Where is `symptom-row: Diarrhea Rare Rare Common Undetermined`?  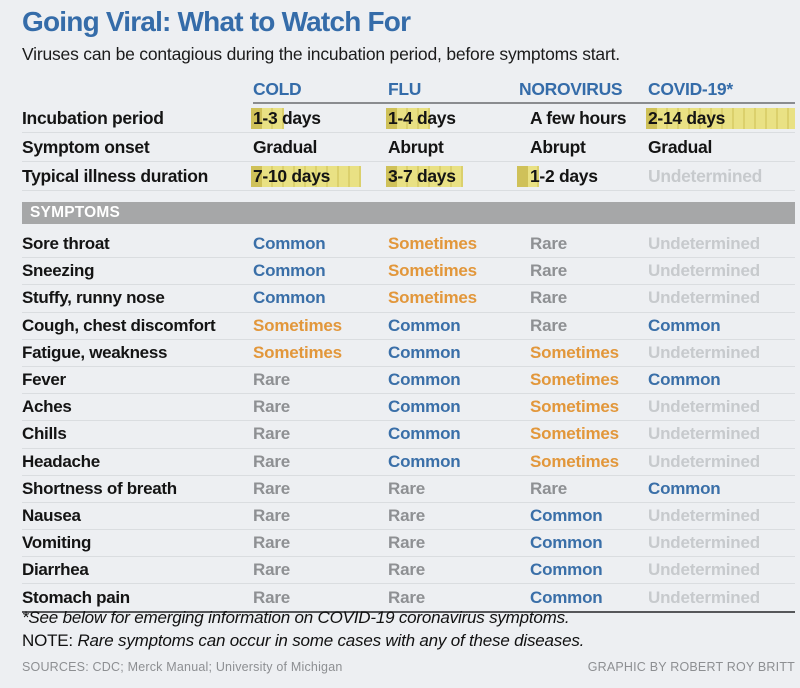
symptom-row: Diarrhea Rare Rare Common Undetermined is located at coordinates (408, 569).